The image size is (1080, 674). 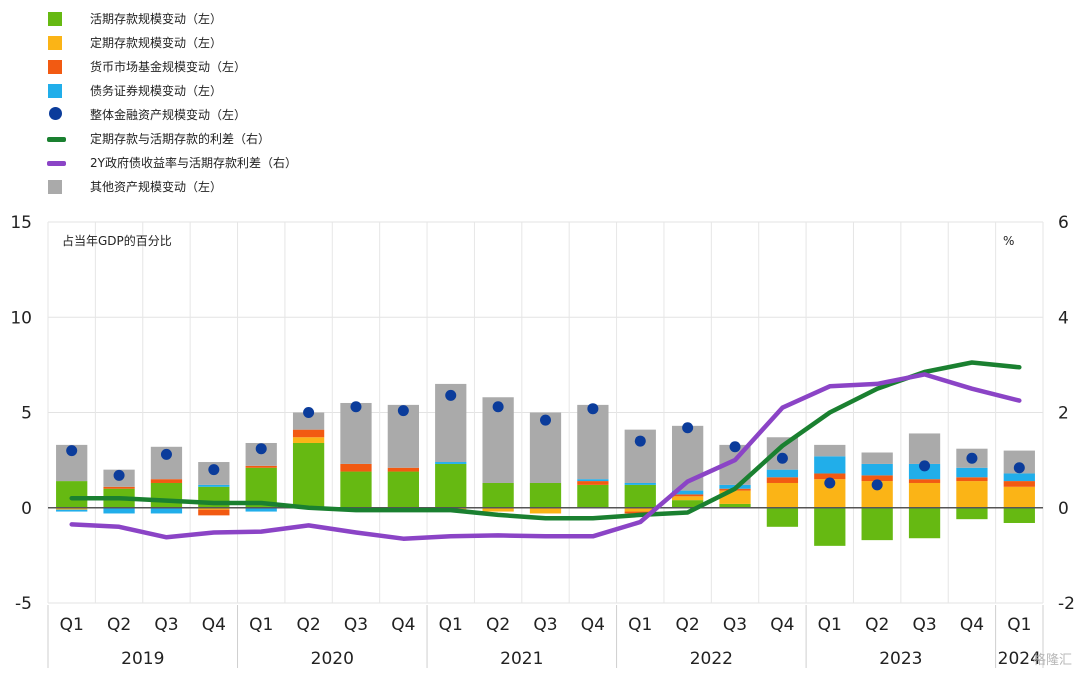 I want to click on year-label: 2019, so click(x=142, y=659).